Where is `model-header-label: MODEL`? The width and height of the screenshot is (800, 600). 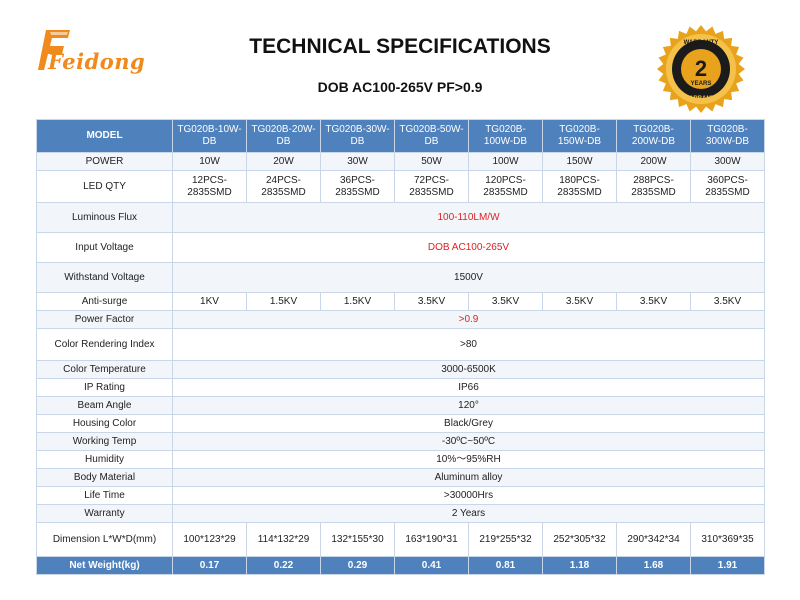 model-header-label: MODEL is located at coordinates (104, 136).